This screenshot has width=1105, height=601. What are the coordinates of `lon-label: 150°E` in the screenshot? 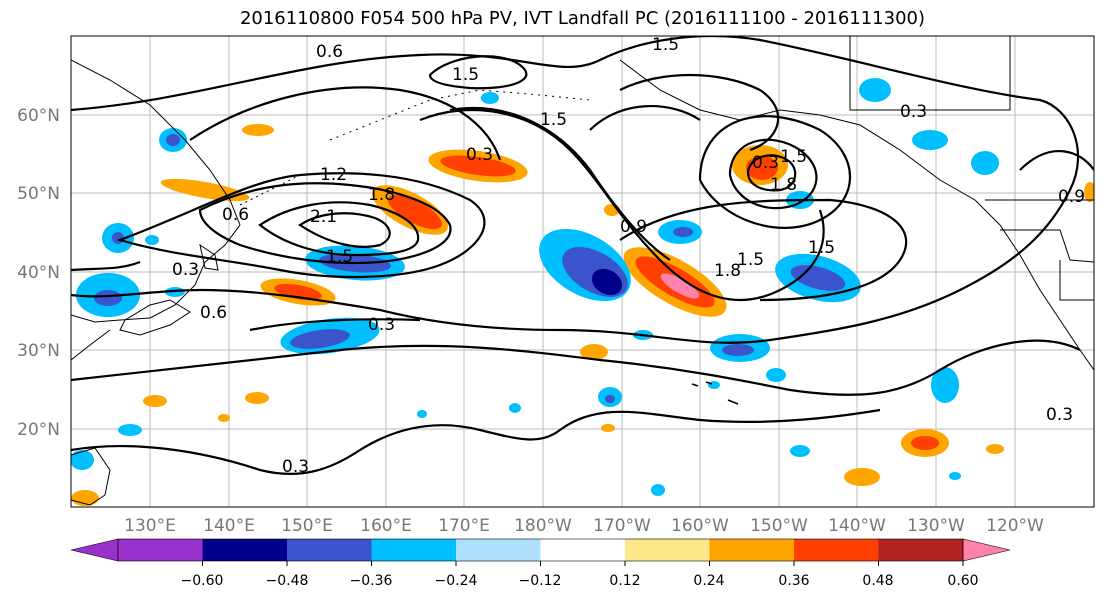 It's located at (307, 526).